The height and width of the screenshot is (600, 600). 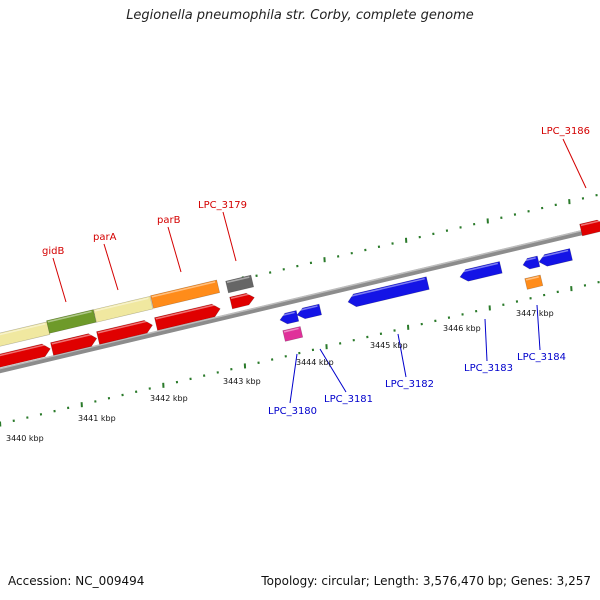 I want to click on gene-label-LPC_3182: LPC_3182, so click(x=409, y=384).